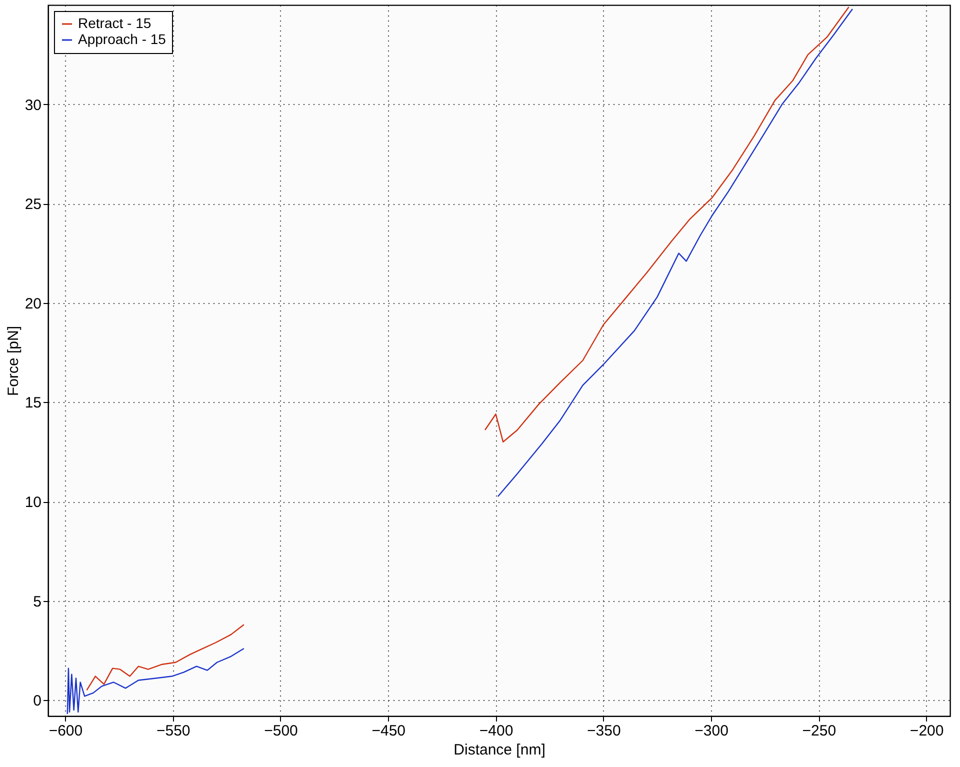  Describe the element at coordinates (33, 205) in the screenshot. I see `y-tick-label: 25` at that location.